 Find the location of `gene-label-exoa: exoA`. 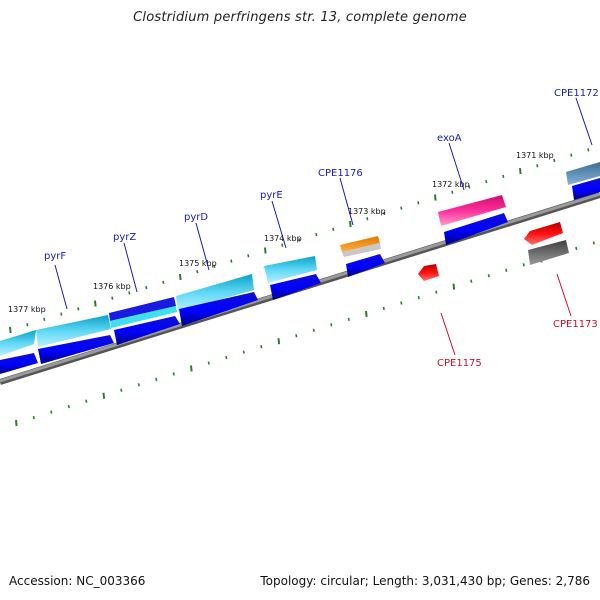

gene-label-exoa: exoA is located at coordinates (449, 138).